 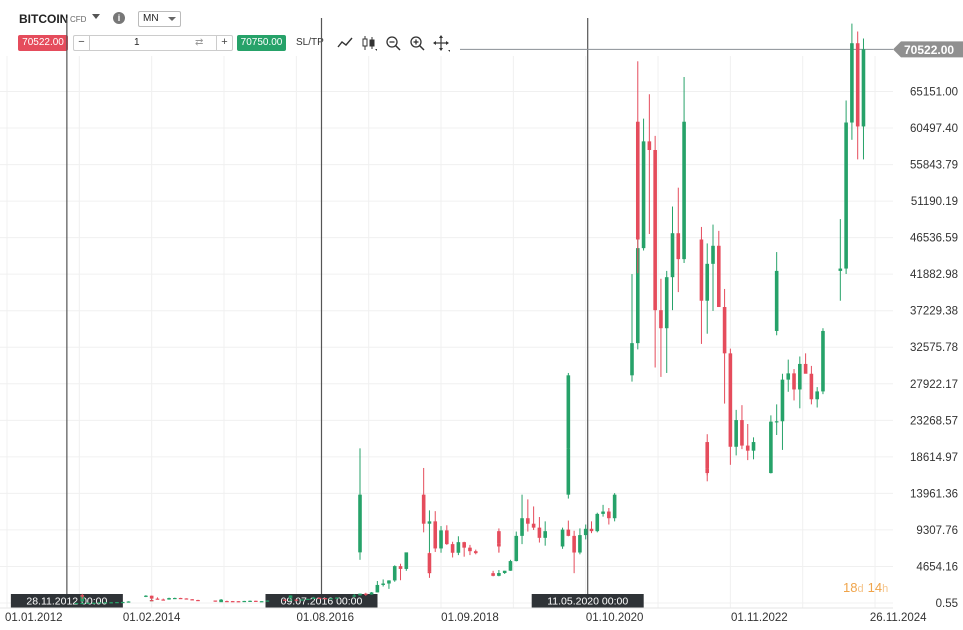 What do you see at coordinates (151, 18) in the screenshot?
I see `timeframe-value: MN` at bounding box center [151, 18].